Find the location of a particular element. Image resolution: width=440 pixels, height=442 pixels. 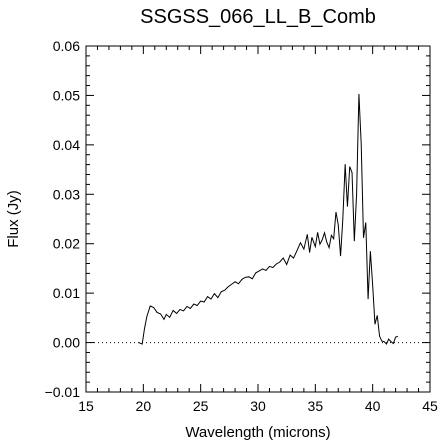

x-tick-label: 15 is located at coordinates (86, 406).